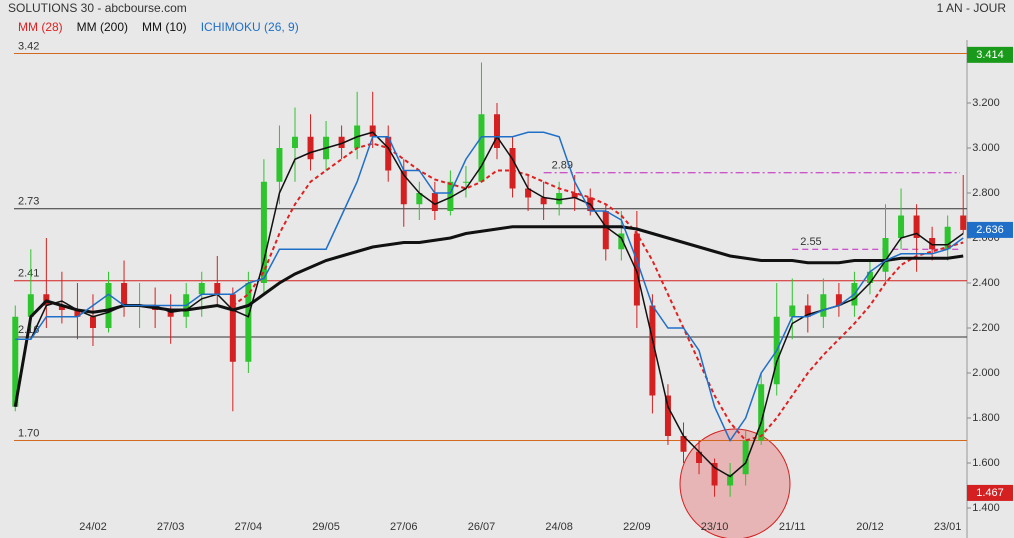 The height and width of the screenshot is (538, 1014). I want to click on price-tag-label: 1.467, so click(990, 493).